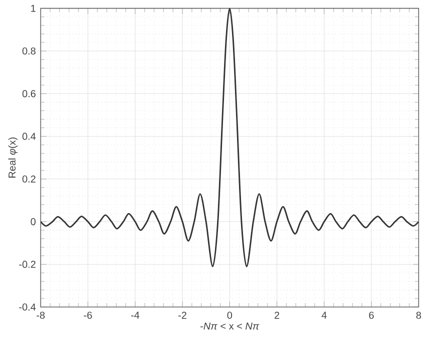 This screenshot has height=340, width=425. What do you see at coordinates (419, 315) in the screenshot?
I see `x-tick-label: 8` at bounding box center [419, 315].